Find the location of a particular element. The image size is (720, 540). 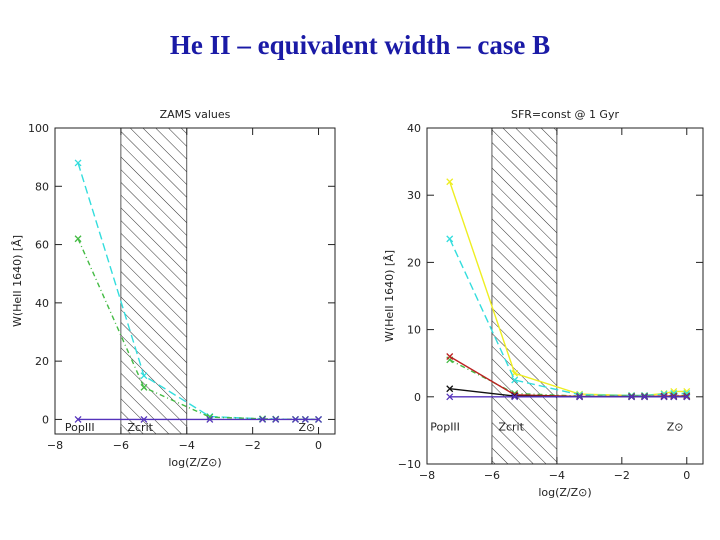

chart-title: ZAMS values is located at coordinates (195, 114).